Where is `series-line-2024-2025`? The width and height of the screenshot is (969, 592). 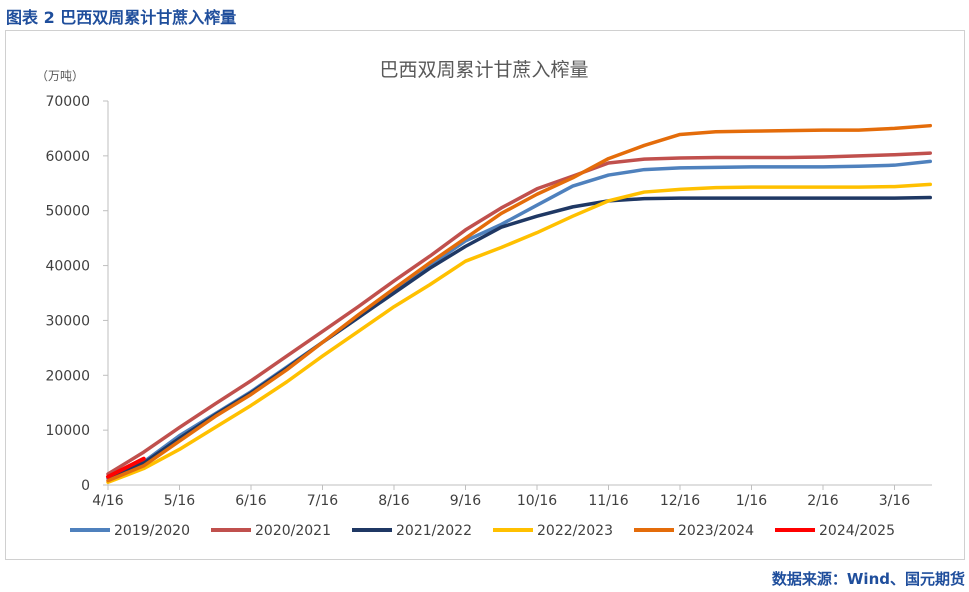 series-line-2024-2025 is located at coordinates (126, 467).